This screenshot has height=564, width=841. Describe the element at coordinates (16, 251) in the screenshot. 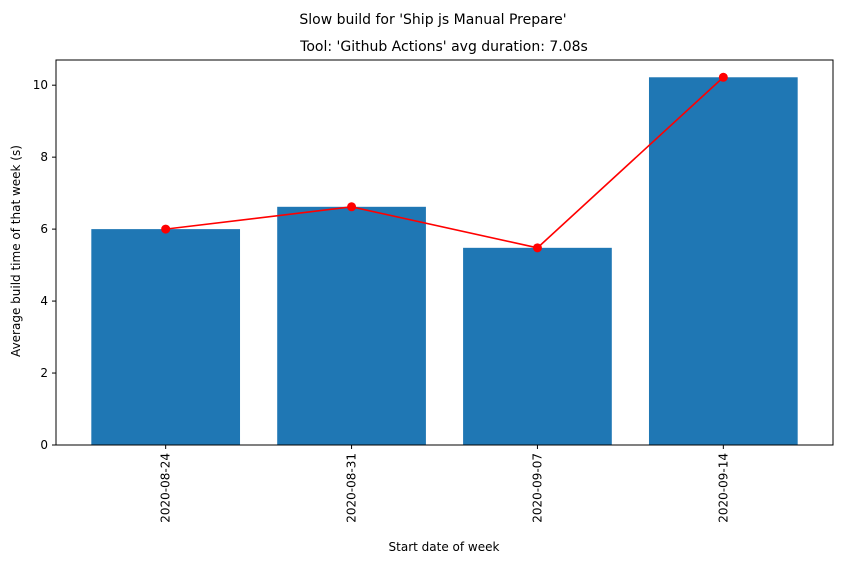

I see `y-axis-label: Average build time of that week (s)` at that location.